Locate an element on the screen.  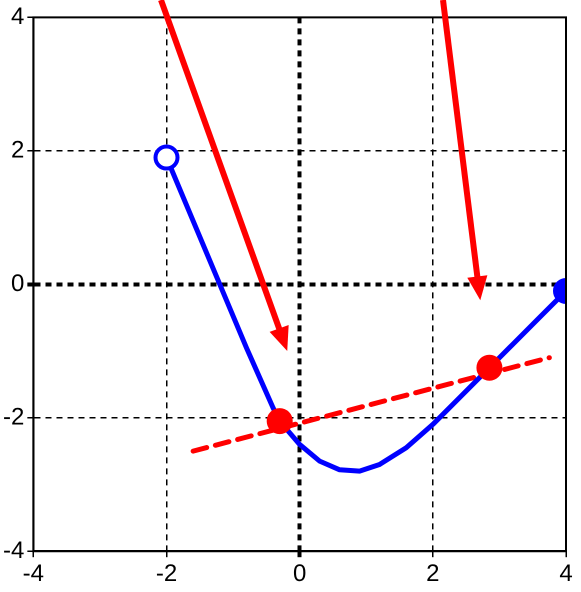
x-tick-label: 4 is located at coordinates (566, 574).